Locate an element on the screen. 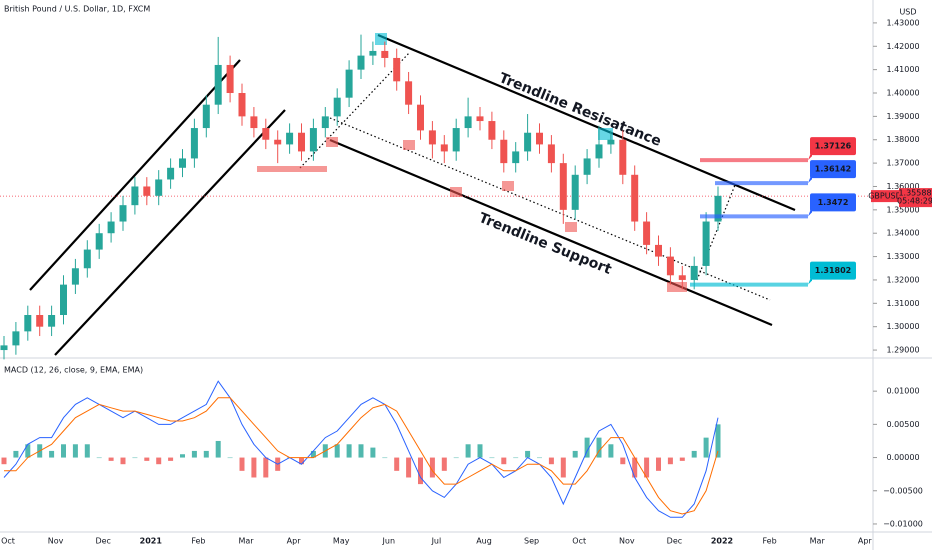 The image size is (932, 550). x-tick-label: May is located at coordinates (341, 541).